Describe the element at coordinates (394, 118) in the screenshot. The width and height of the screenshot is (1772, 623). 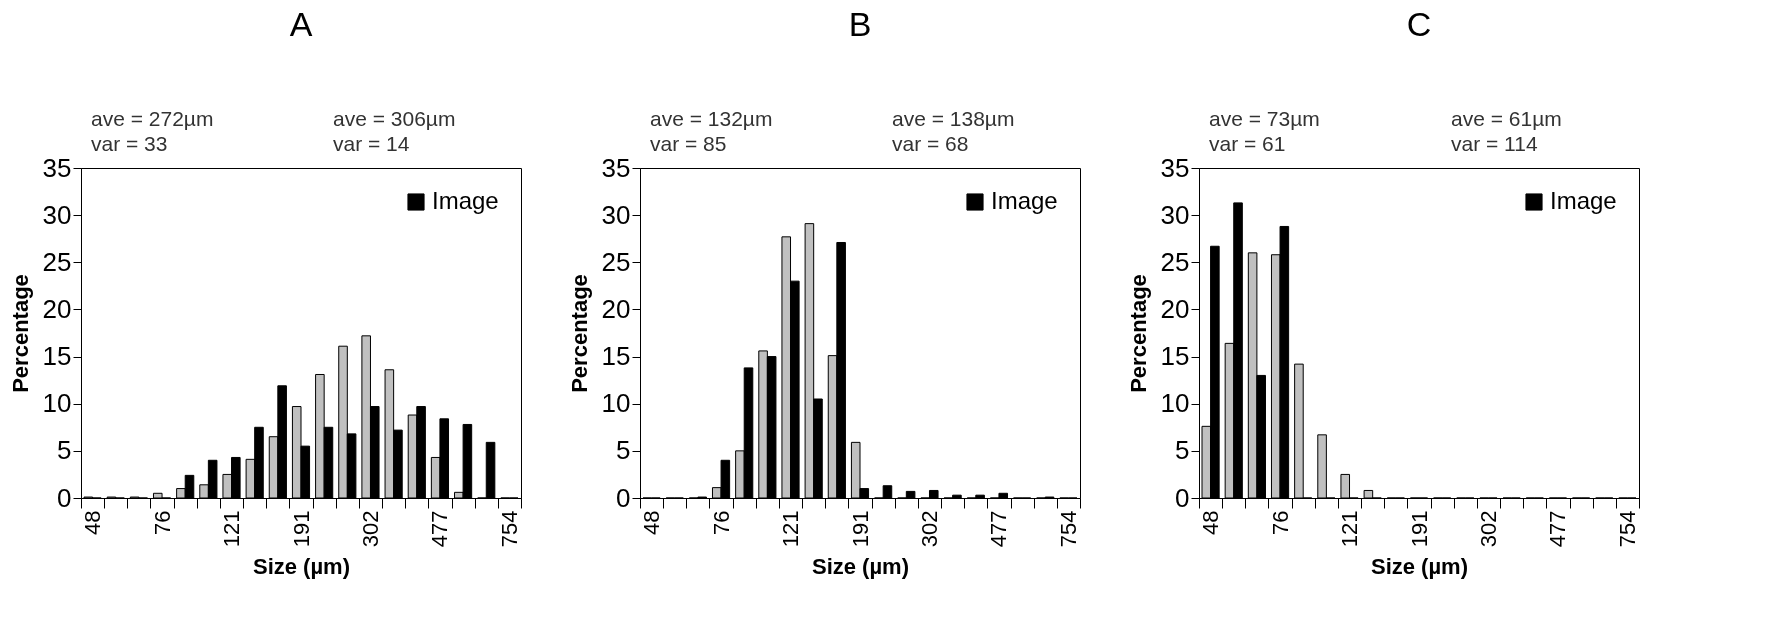
I see `text: ave = 306µm` at that location.